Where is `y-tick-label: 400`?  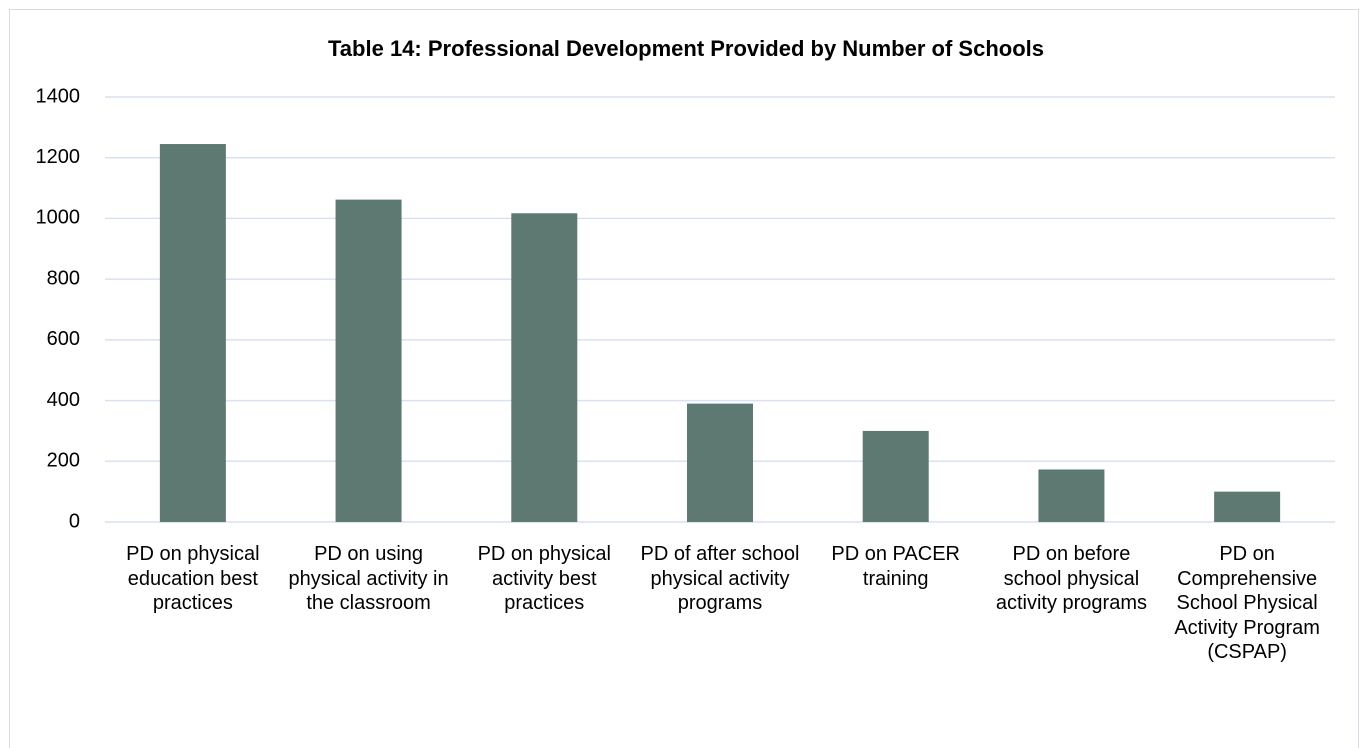
y-tick-label: 400 is located at coordinates (63, 400).